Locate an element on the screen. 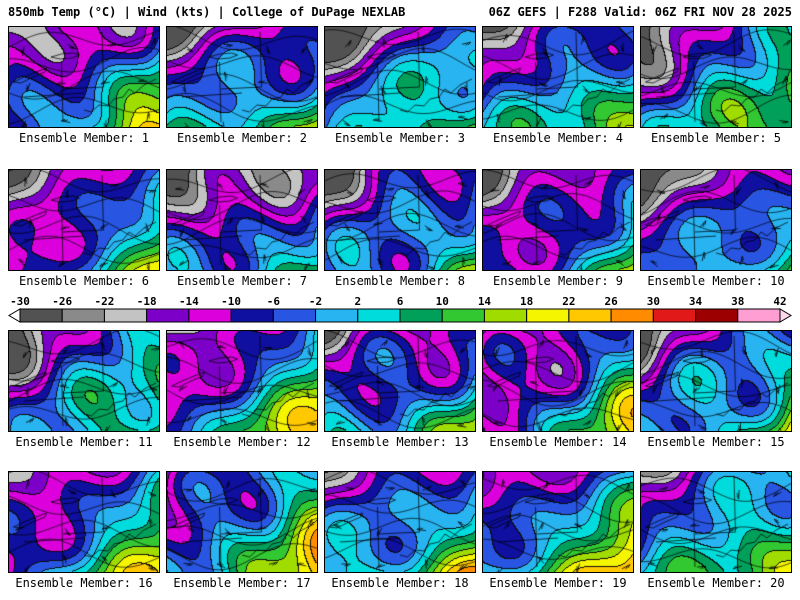 This screenshot has height=600, width=800. ensemble-member-label: Ensemble Member: 9 is located at coordinates (558, 281).